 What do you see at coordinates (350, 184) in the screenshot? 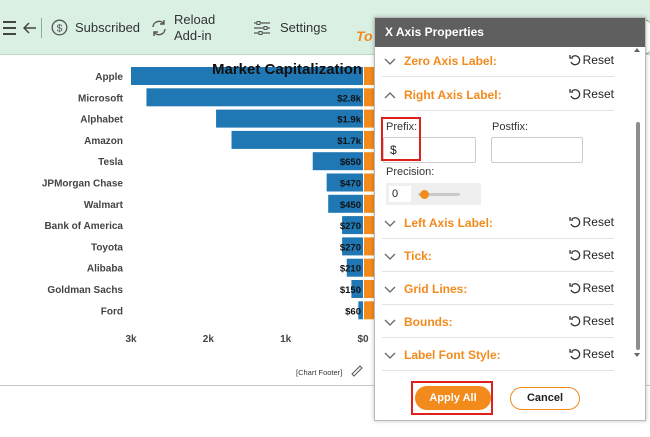
I see `data-label: $470` at bounding box center [350, 184].